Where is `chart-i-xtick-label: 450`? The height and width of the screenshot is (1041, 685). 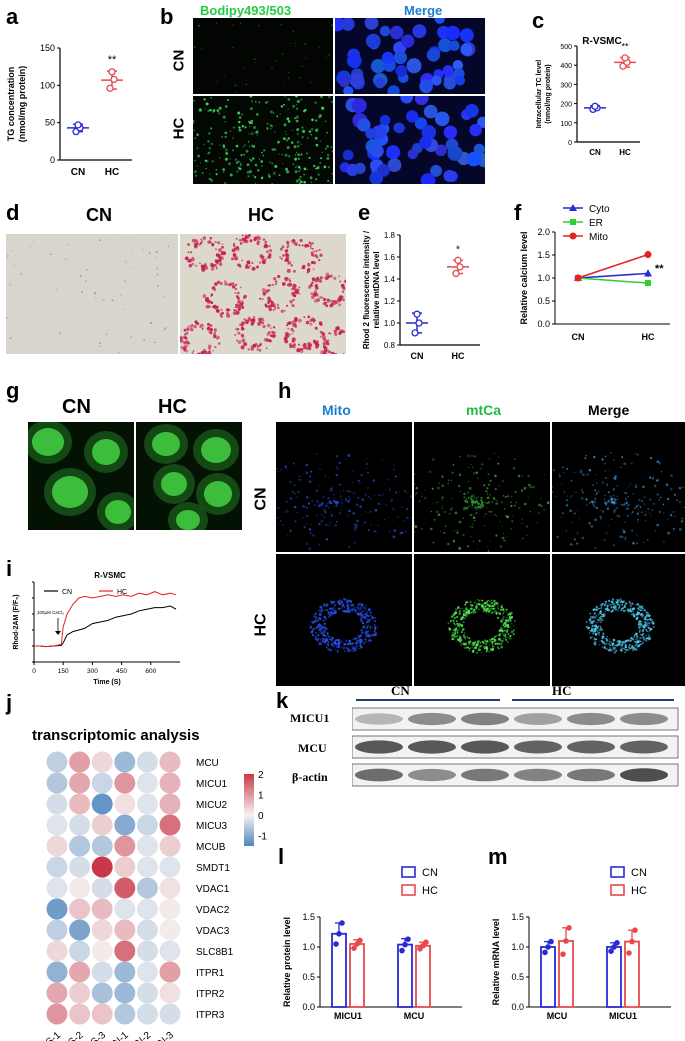 chart-i-xtick-label: 450 is located at coordinates (121, 671).